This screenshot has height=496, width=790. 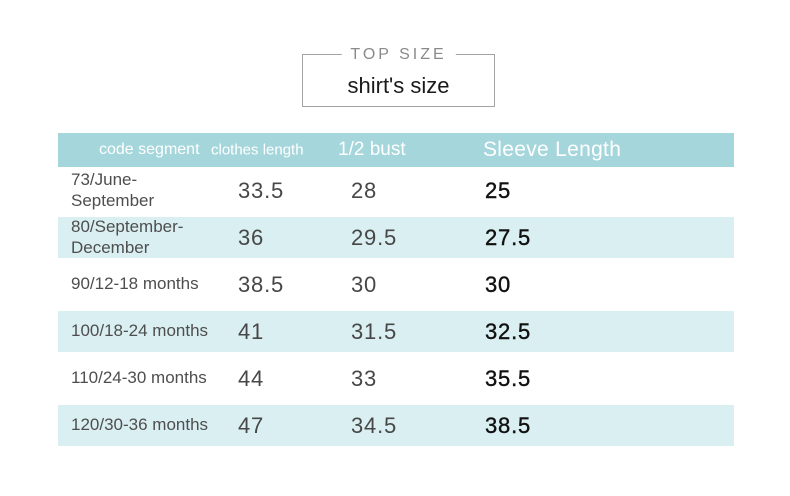 I want to click on cell-clothes-length: 44, so click(x=251, y=378).